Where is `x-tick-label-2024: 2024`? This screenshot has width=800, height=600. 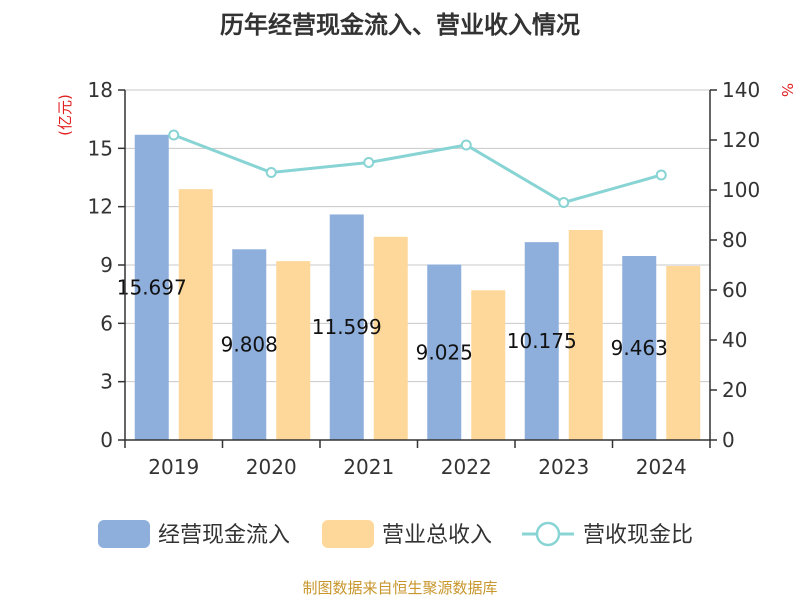
x-tick-label-2024: 2024 is located at coordinates (661, 467).